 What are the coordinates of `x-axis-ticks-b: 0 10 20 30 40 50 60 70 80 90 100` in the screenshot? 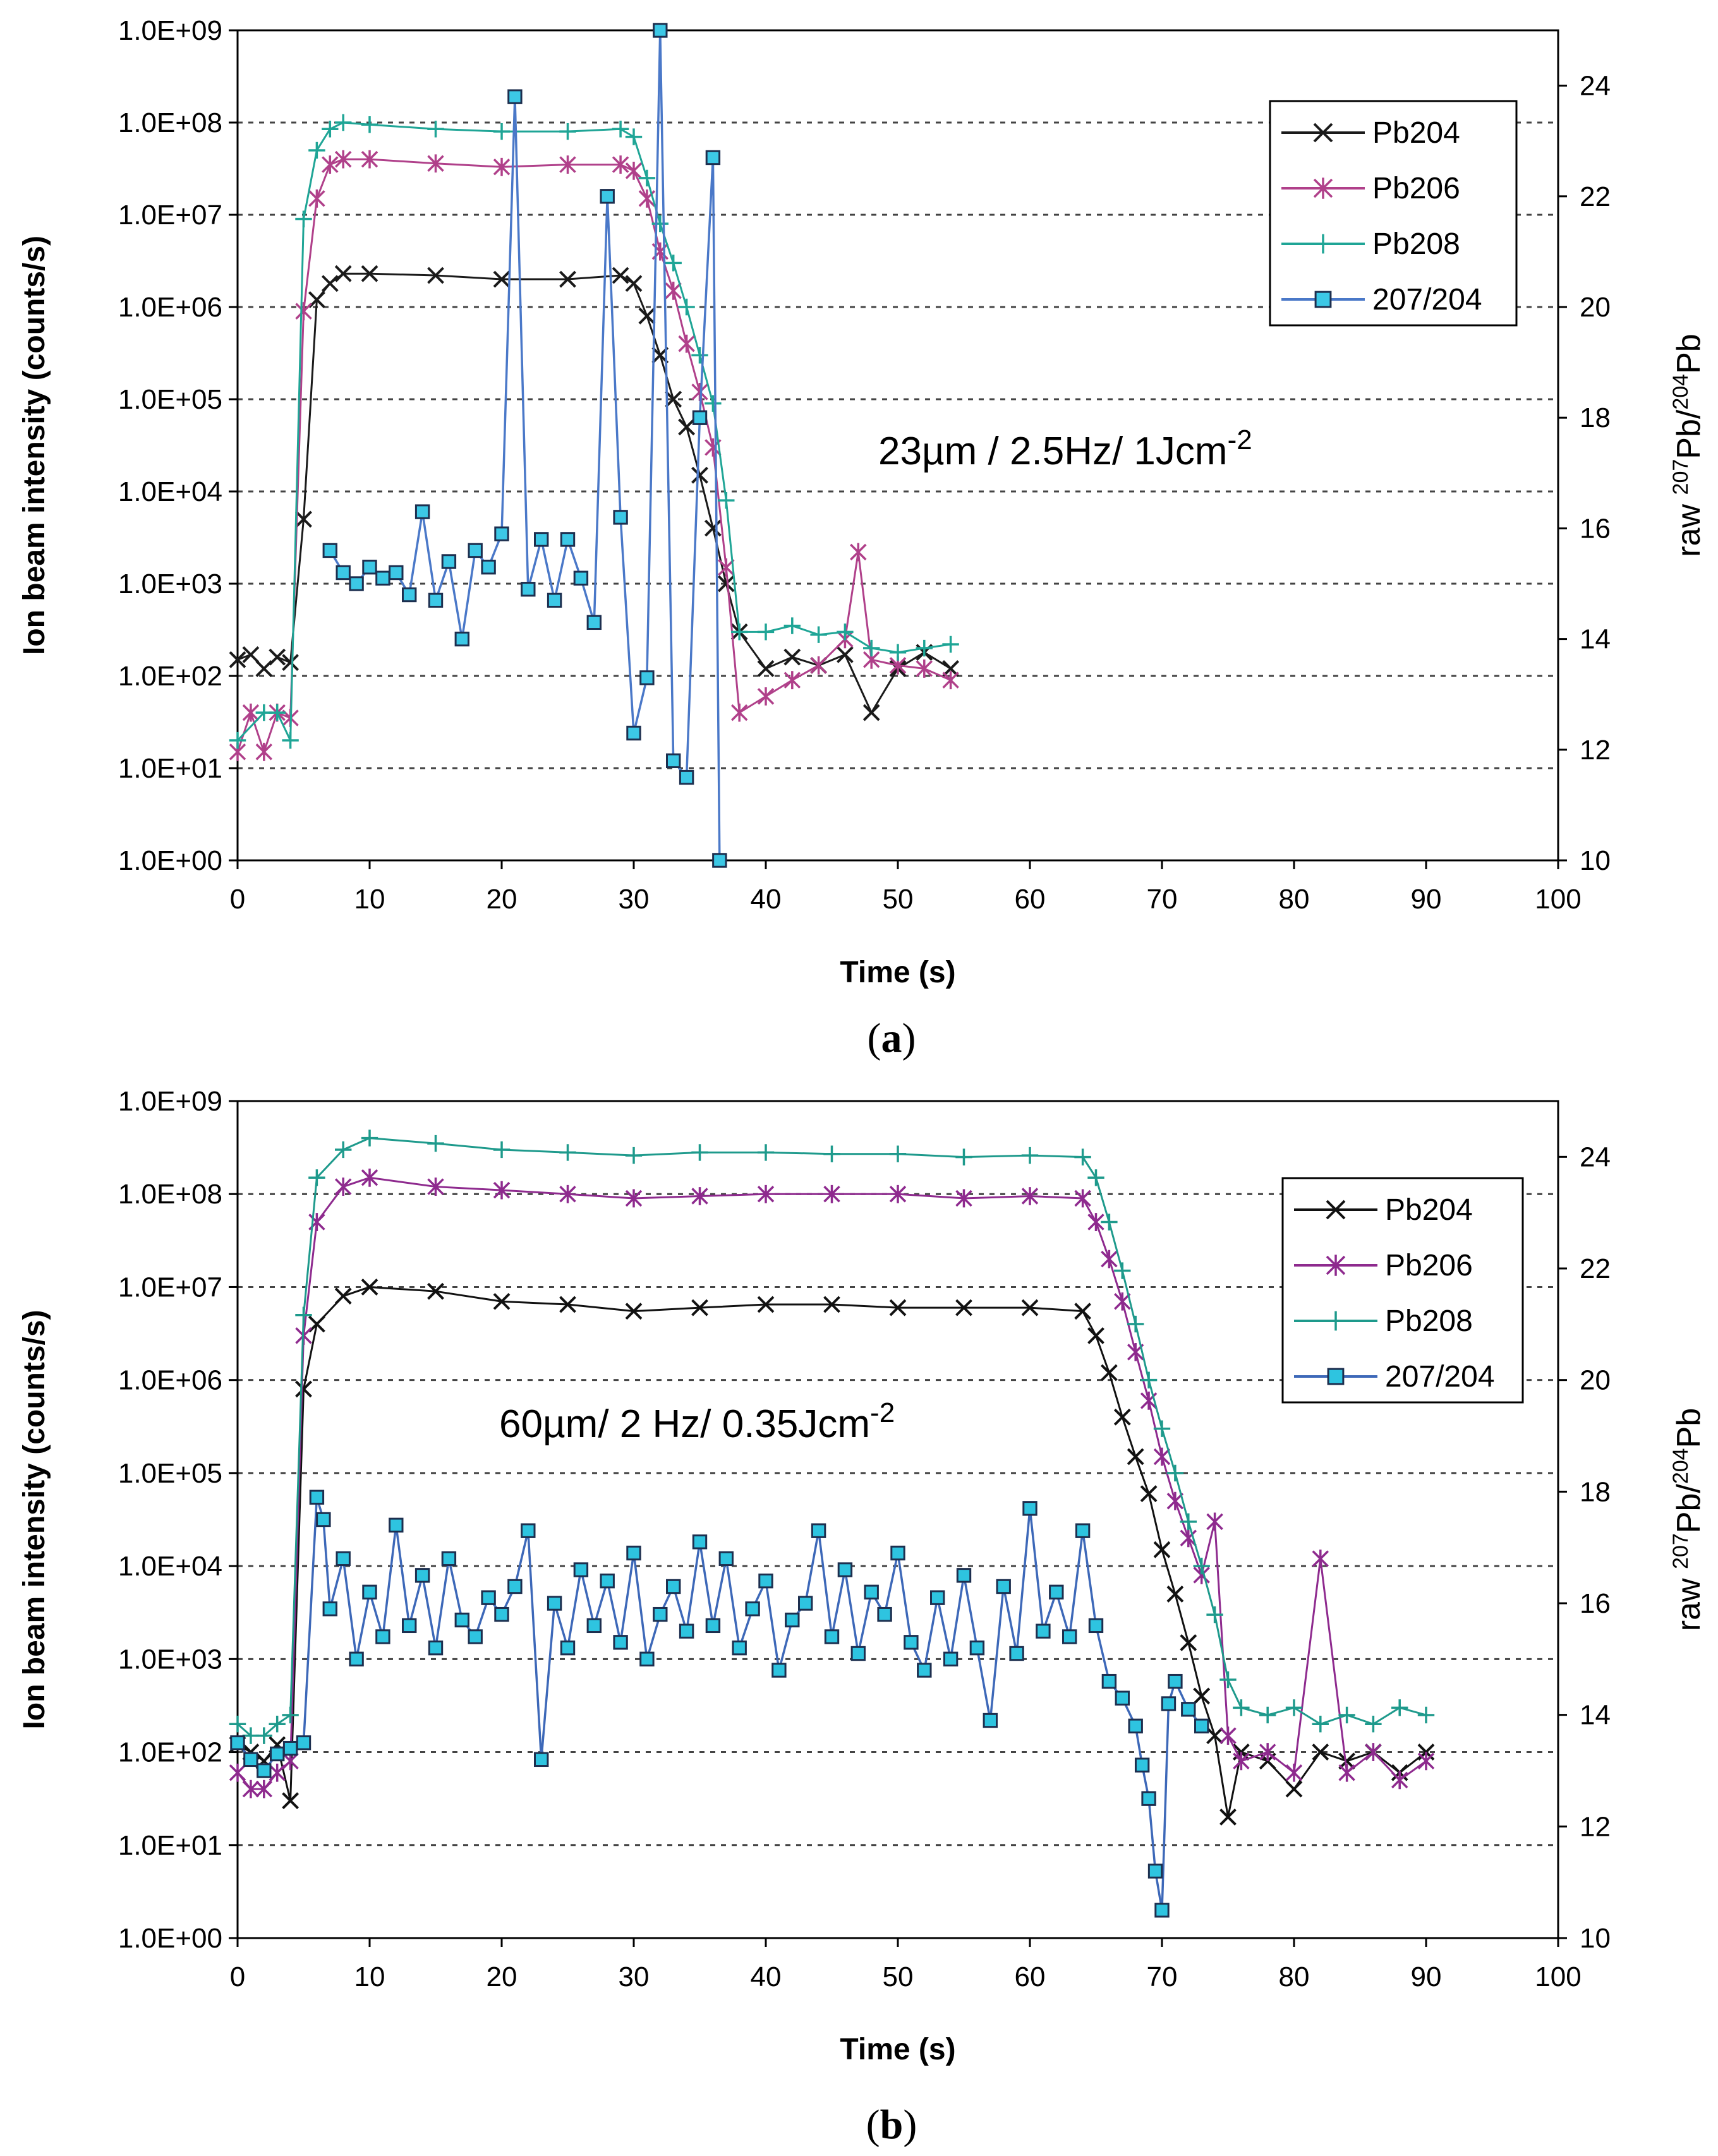 It's located at (906, 1965).